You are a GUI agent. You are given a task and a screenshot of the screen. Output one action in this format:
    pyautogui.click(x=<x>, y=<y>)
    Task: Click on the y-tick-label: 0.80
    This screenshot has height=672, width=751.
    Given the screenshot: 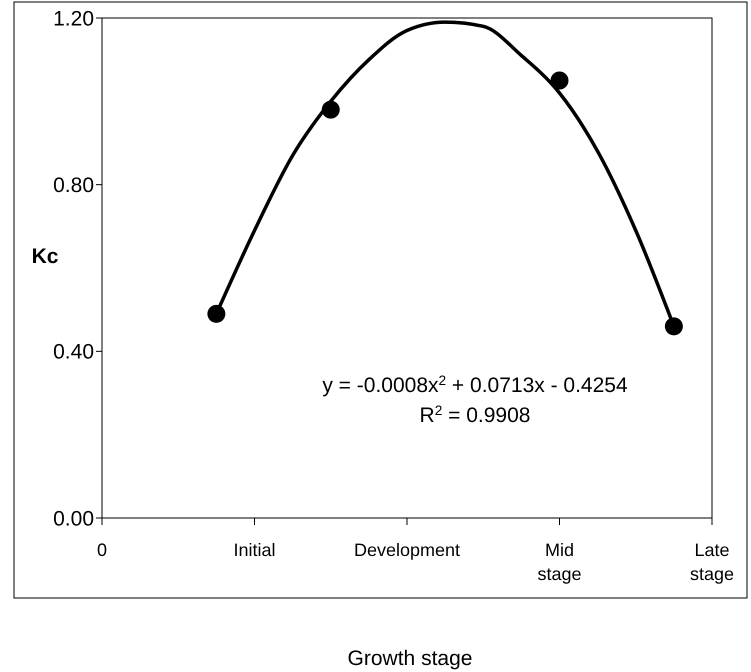 What is the action you would take?
    pyautogui.click(x=73, y=186)
    